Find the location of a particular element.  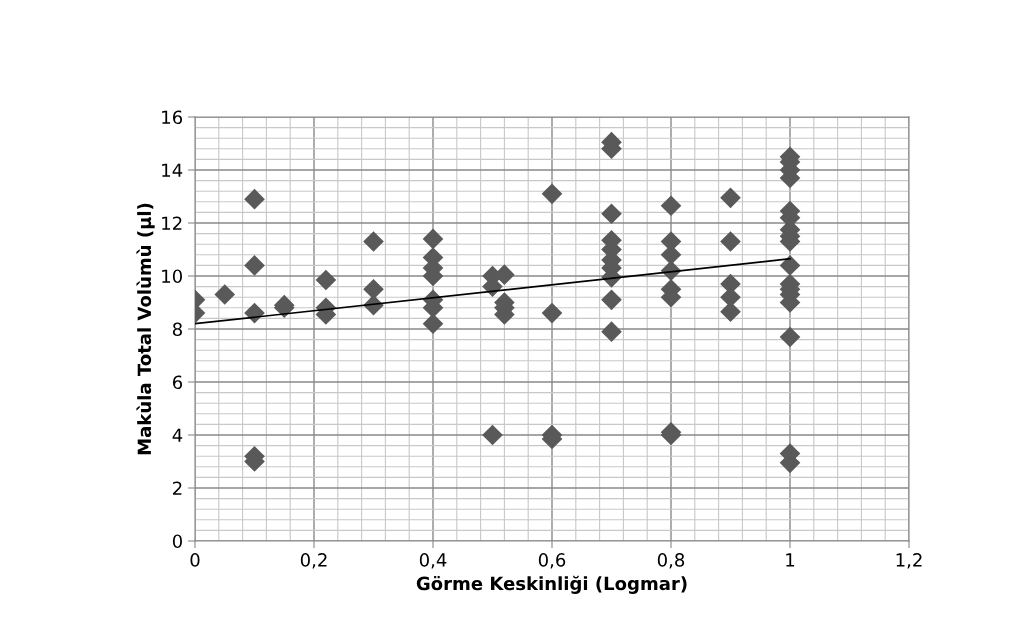

x-tick-label: 1 is located at coordinates (790, 560).